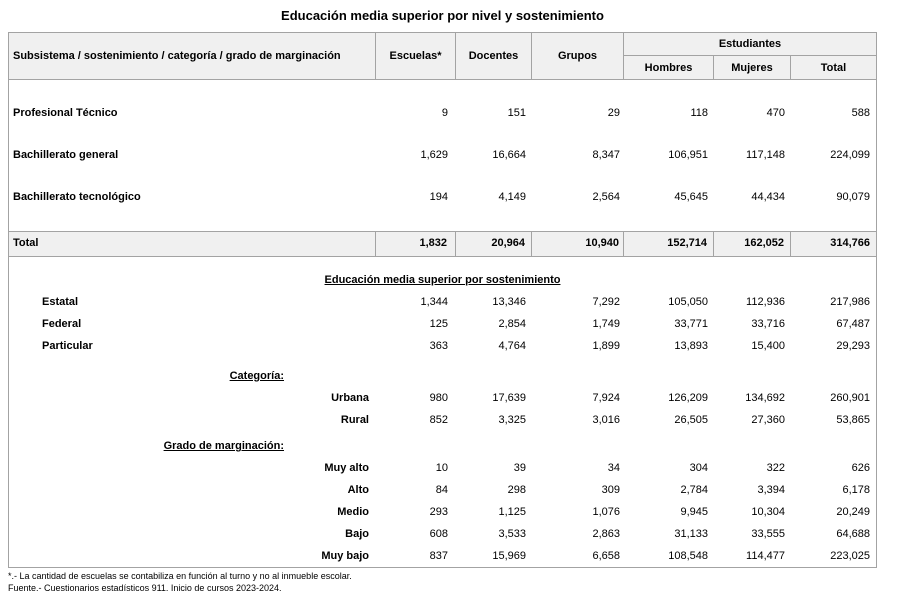 This screenshot has height=598, width=901. Describe the element at coordinates (850, 556) in the screenshot. I see `cell-total: 223,025` at that location.